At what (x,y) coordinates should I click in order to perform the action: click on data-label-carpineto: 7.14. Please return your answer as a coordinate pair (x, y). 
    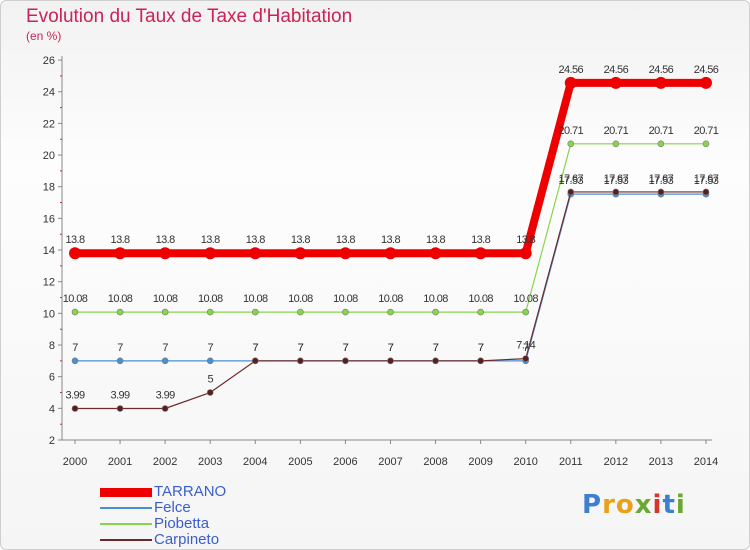
    Looking at the image, I should click on (525, 346).